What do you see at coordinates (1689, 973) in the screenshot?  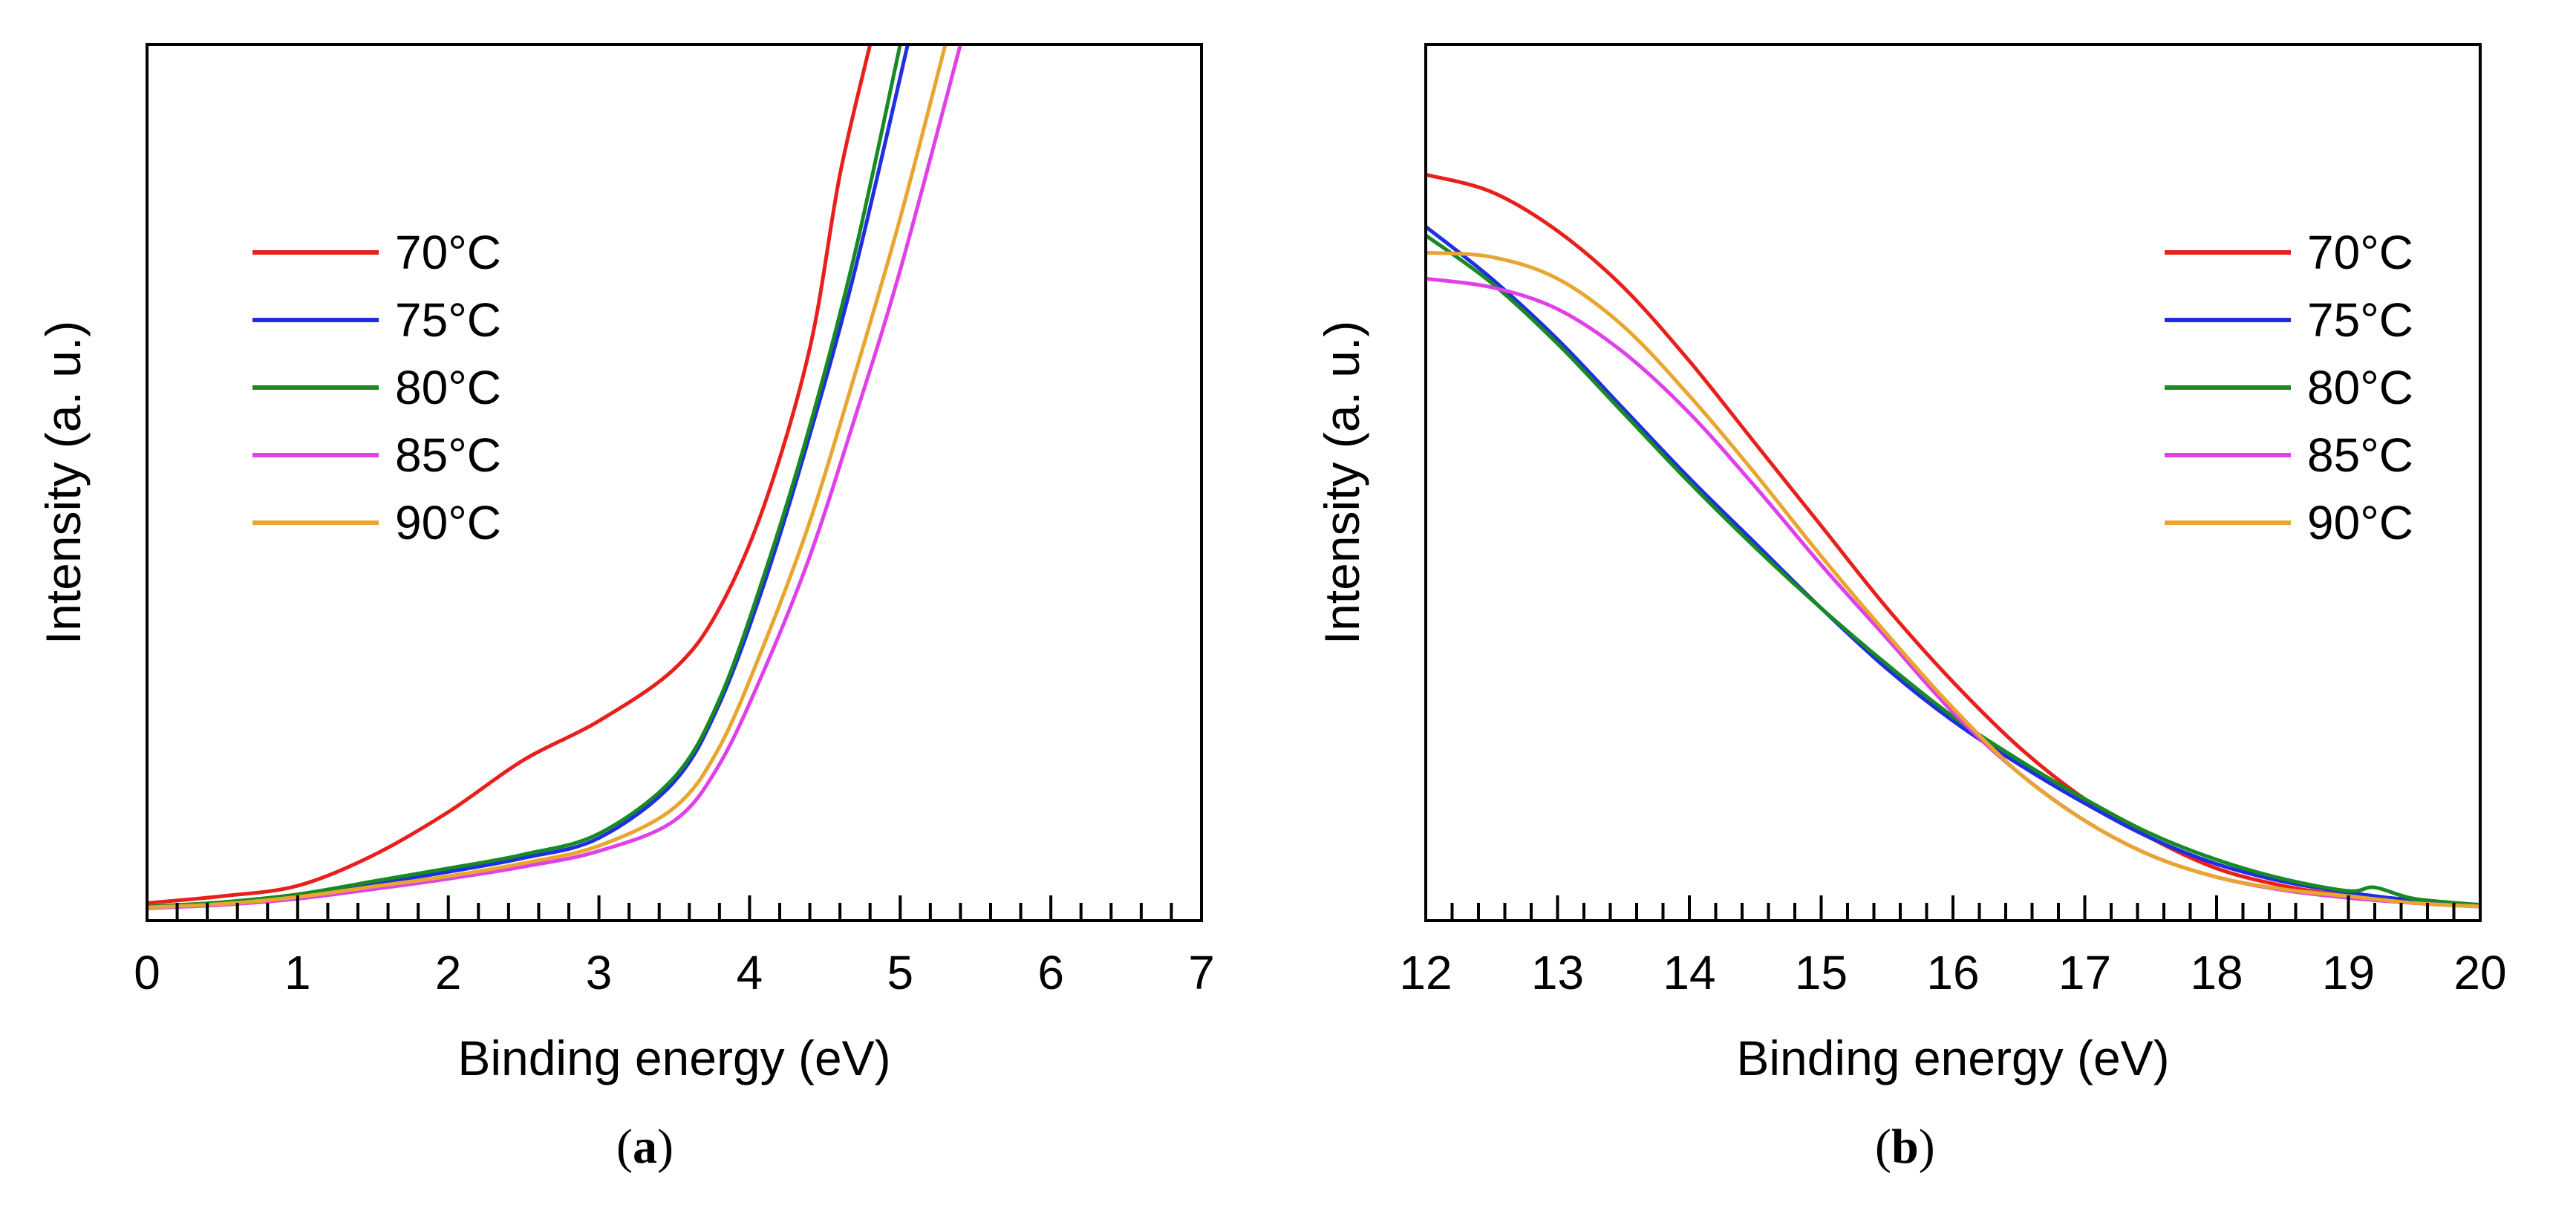 I see `x-tick-label: 14` at bounding box center [1689, 973].